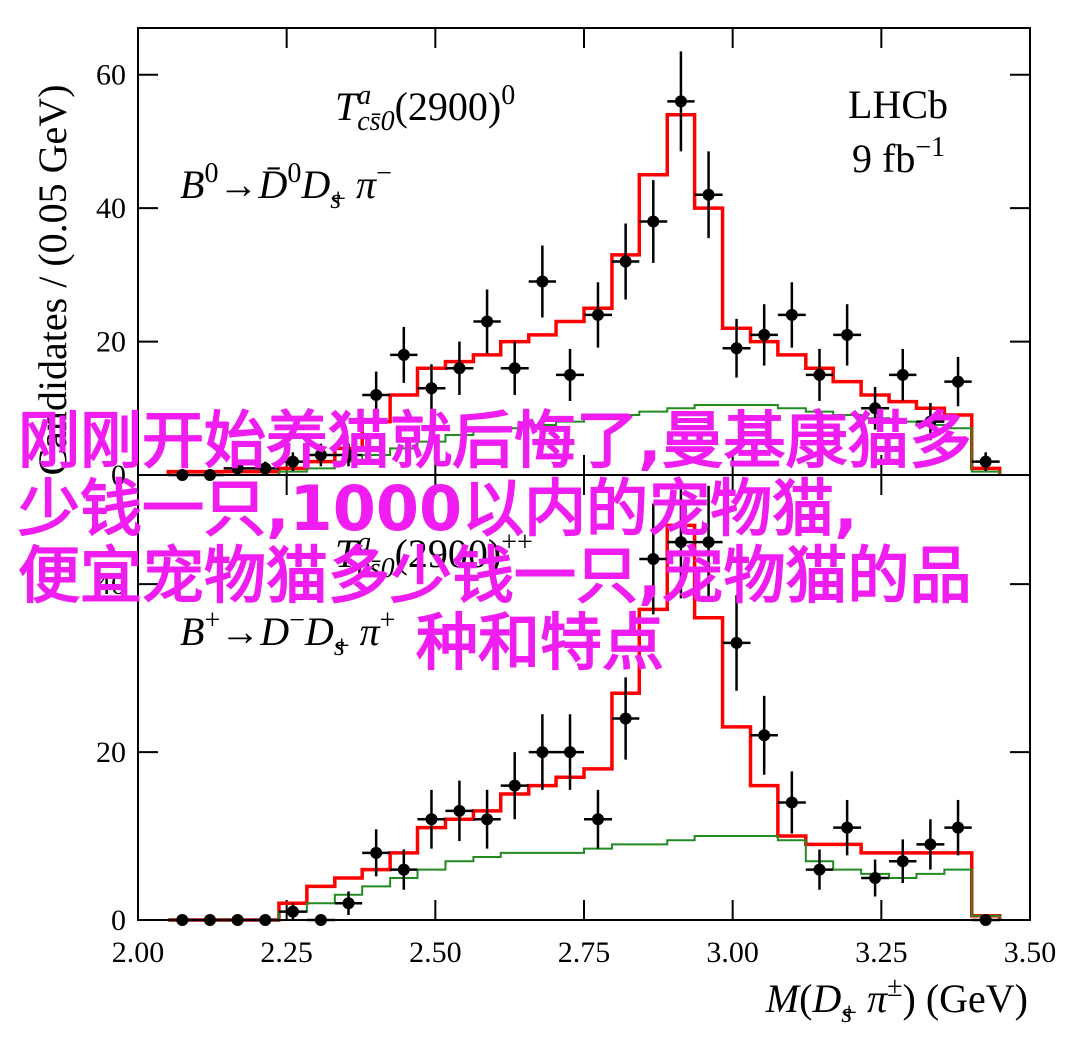 Image resolution: width=1080 pixels, height=1057 pixels. I want to click on x-tick-label: 3.25, so click(881, 952).